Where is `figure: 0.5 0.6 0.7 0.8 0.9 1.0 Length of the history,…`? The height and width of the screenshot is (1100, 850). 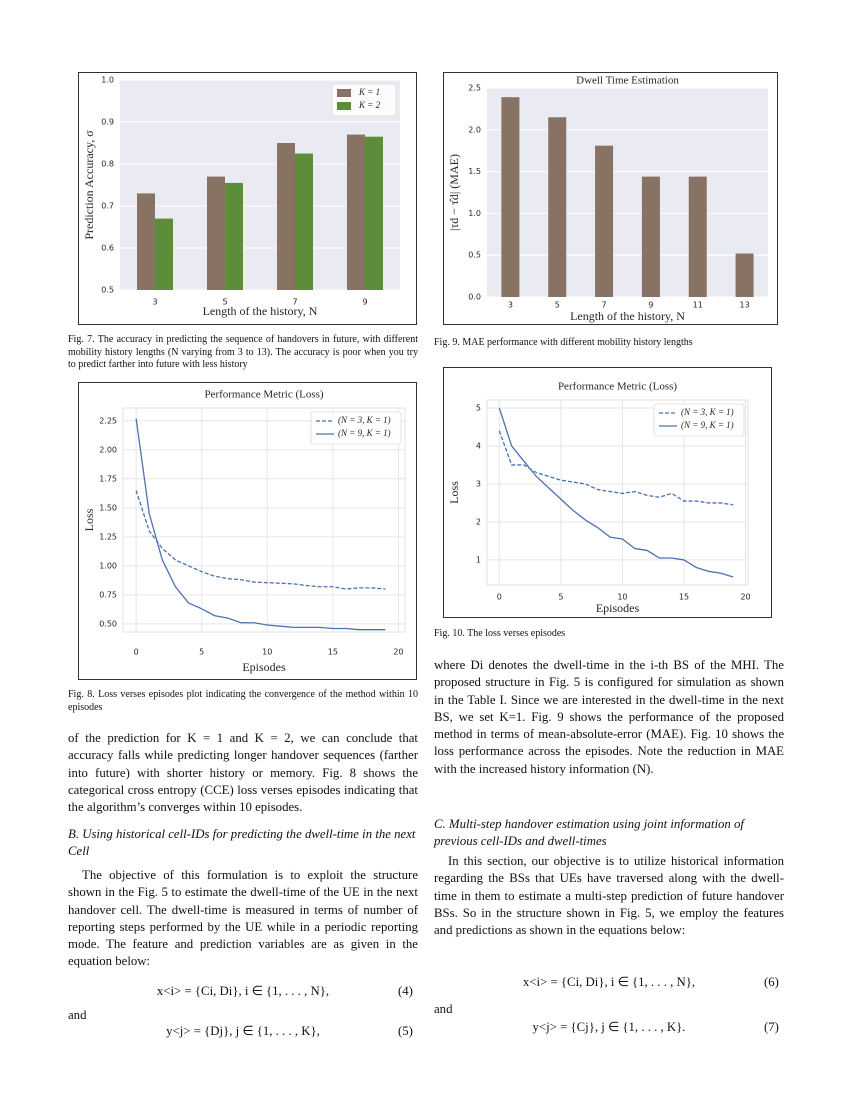
figure: 0.5 0.6 0.7 0.8 0.9 1.0 Length of the history,… is located at coordinates (247, 198).